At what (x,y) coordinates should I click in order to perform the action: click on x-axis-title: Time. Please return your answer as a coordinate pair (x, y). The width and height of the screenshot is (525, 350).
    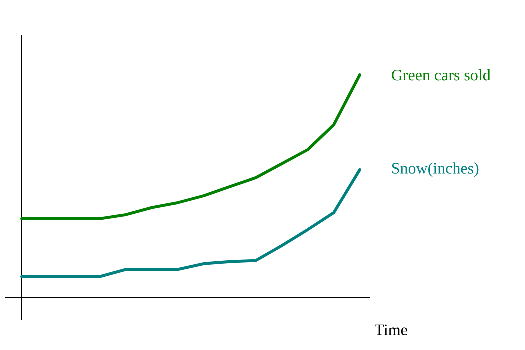
    Looking at the image, I should click on (391, 330).